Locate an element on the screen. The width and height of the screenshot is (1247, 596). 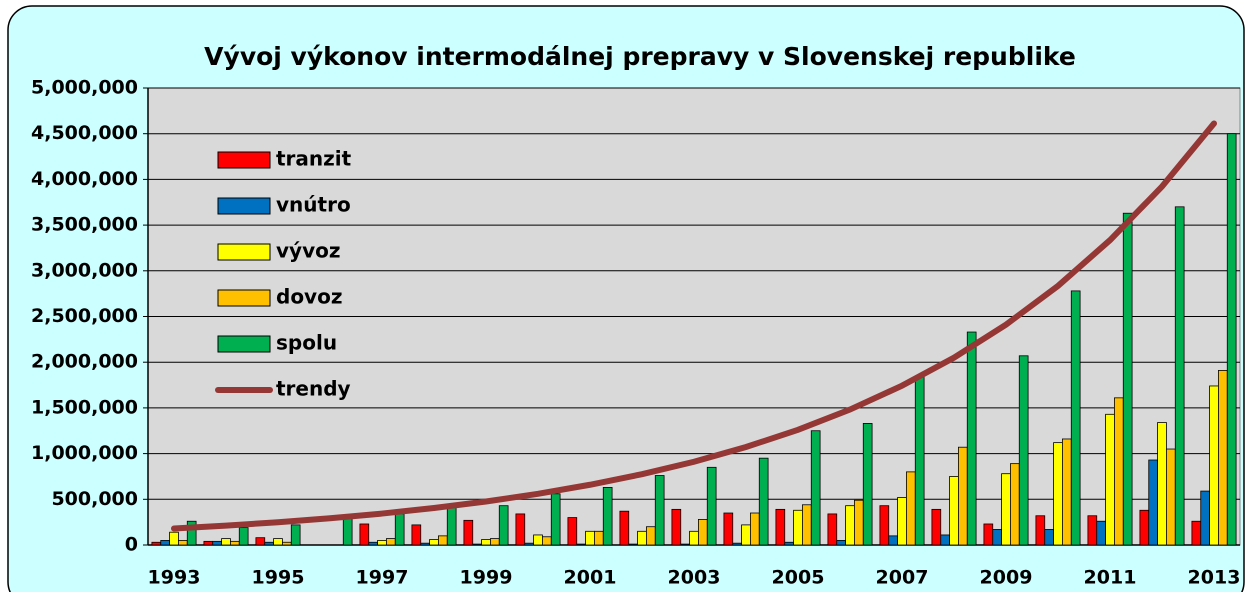
x-tick-label: 2003 is located at coordinates (694, 578).